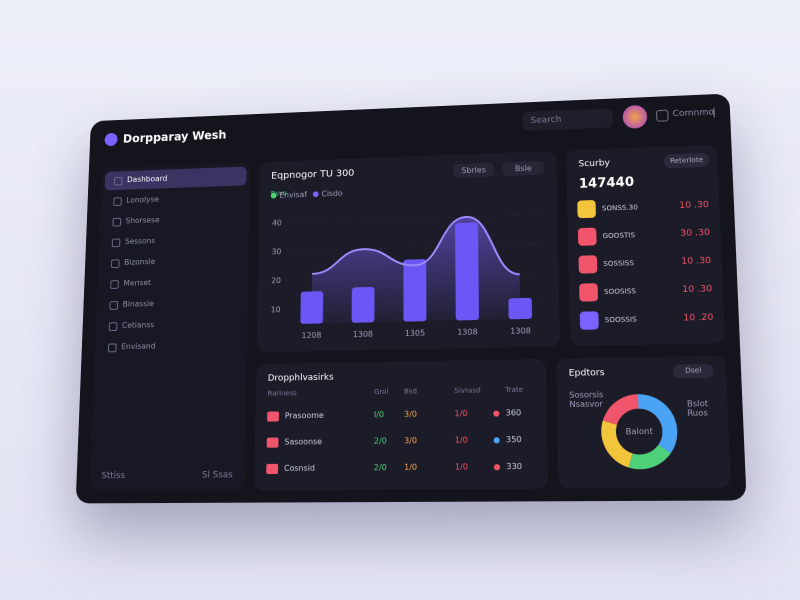 Image resolution: width=800 pixels, height=600 pixels. Describe the element at coordinates (410, 391) in the screenshot. I see `column-header: Bsd` at that location.